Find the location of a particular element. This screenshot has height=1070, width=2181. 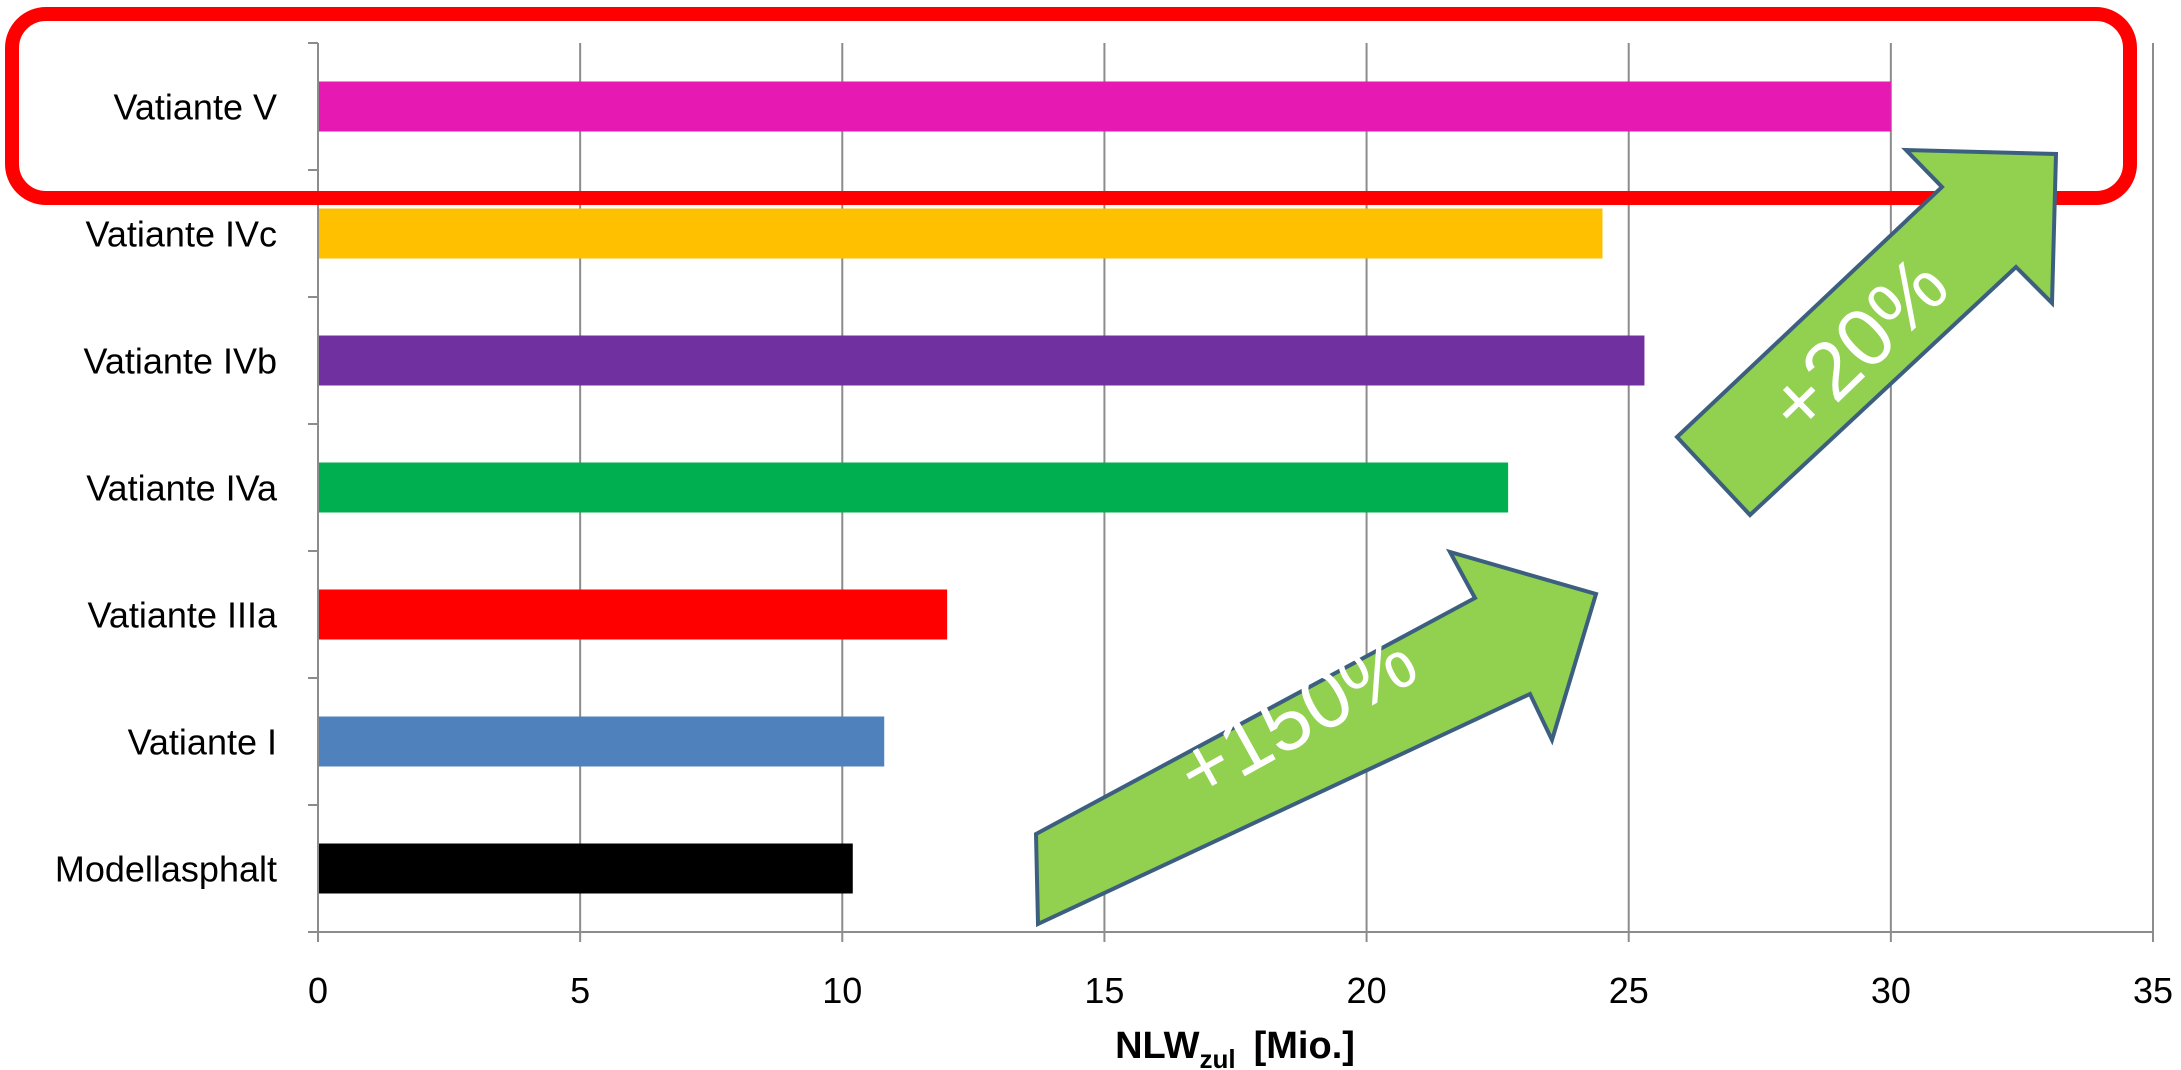

category-label: Vatiante IIIa is located at coordinates (183, 615).